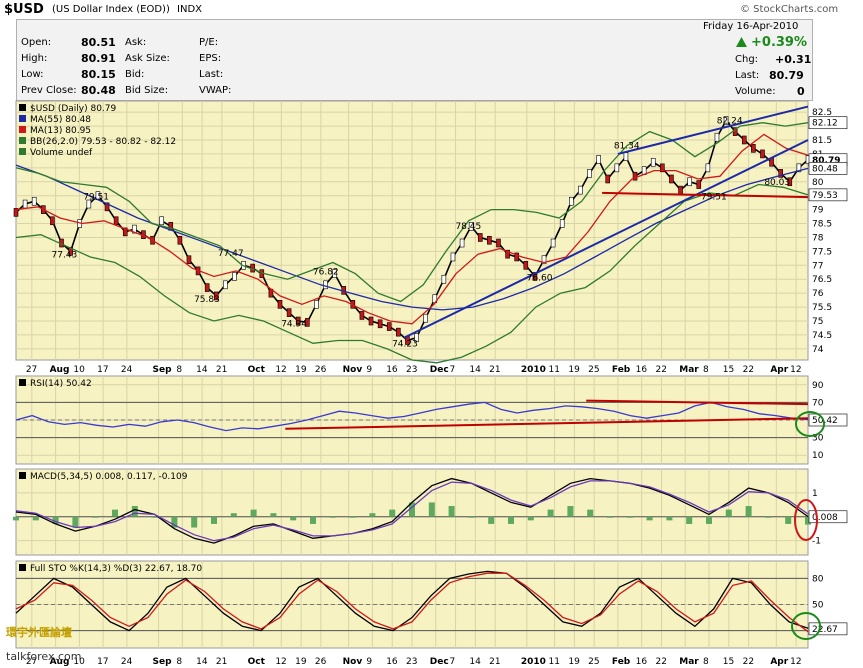  I want to click on y-tick-label: 1, so click(815, 494).